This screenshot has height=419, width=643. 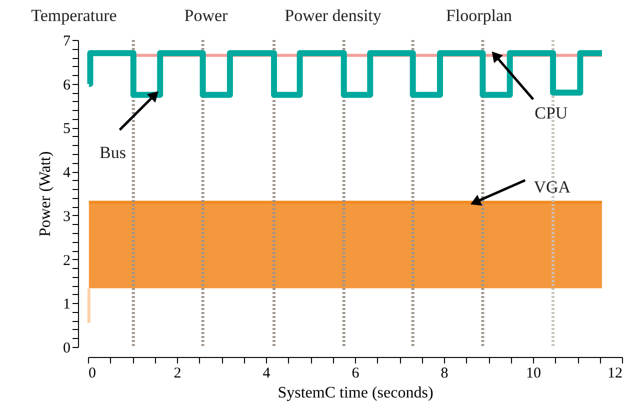 What do you see at coordinates (356, 393) in the screenshot?
I see `x-axis-title: SystemC time (seconds)` at bounding box center [356, 393].